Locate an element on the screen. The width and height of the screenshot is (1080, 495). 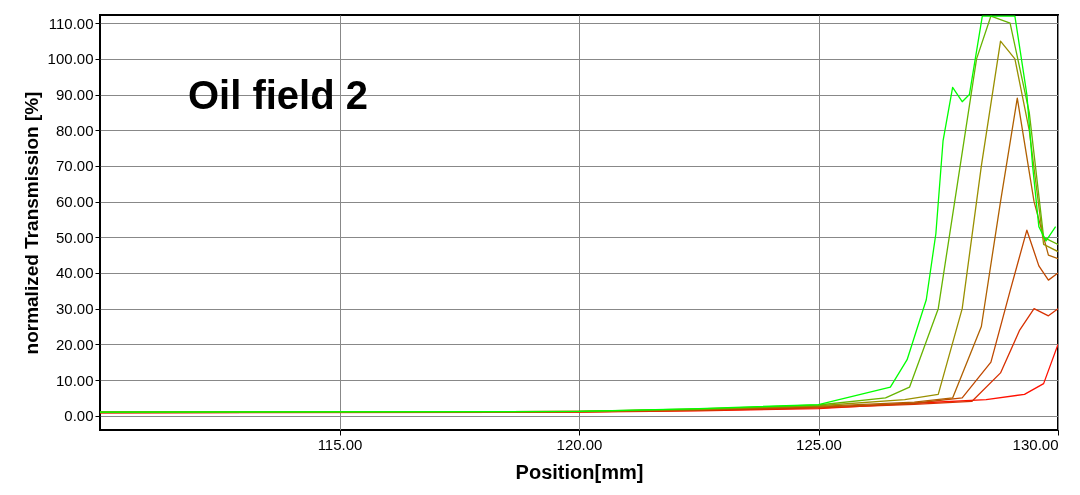
y-axis-title: normalized Transmission [%] is located at coordinates (31, 223).